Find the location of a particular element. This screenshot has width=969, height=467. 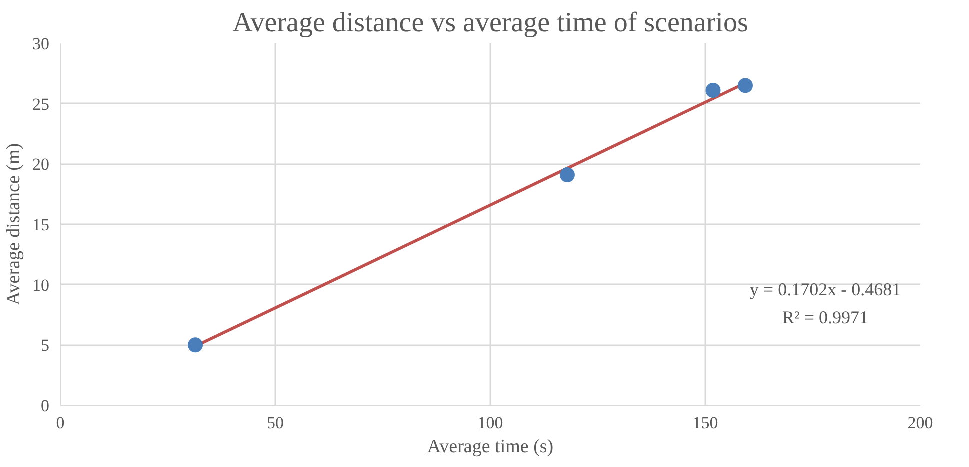

x-tick-label: 200 is located at coordinates (921, 423).